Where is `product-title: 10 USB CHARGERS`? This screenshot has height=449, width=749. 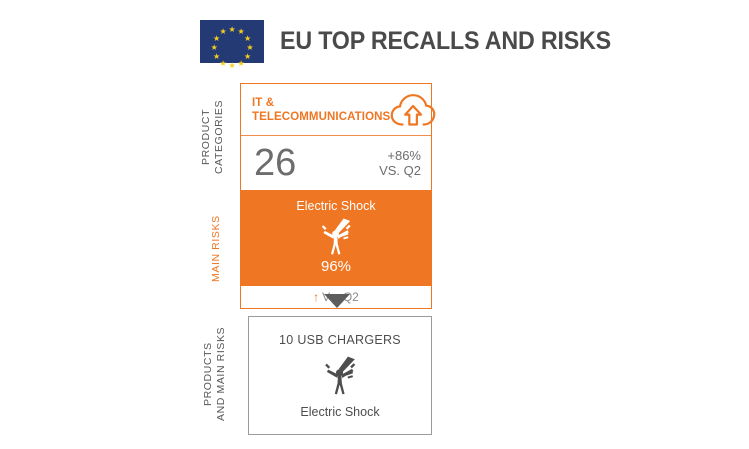
product-title: 10 USB CHARGERS is located at coordinates (340, 339).